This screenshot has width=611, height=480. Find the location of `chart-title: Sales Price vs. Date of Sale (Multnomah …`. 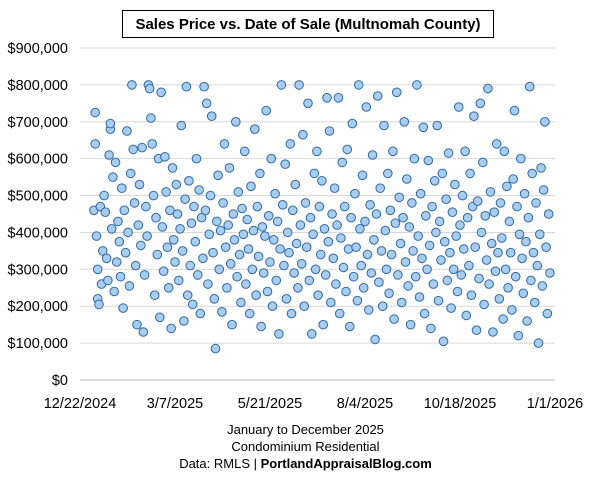

chart-title: Sales Price vs. Date of Sale (Multnomah … is located at coordinates (308, 24).